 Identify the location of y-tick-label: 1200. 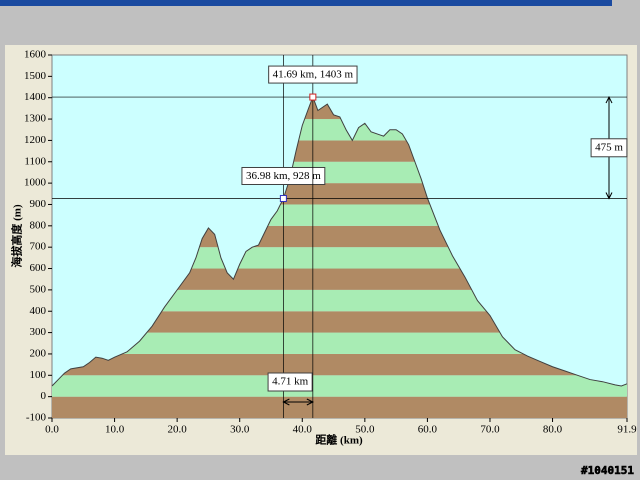
(35, 140).